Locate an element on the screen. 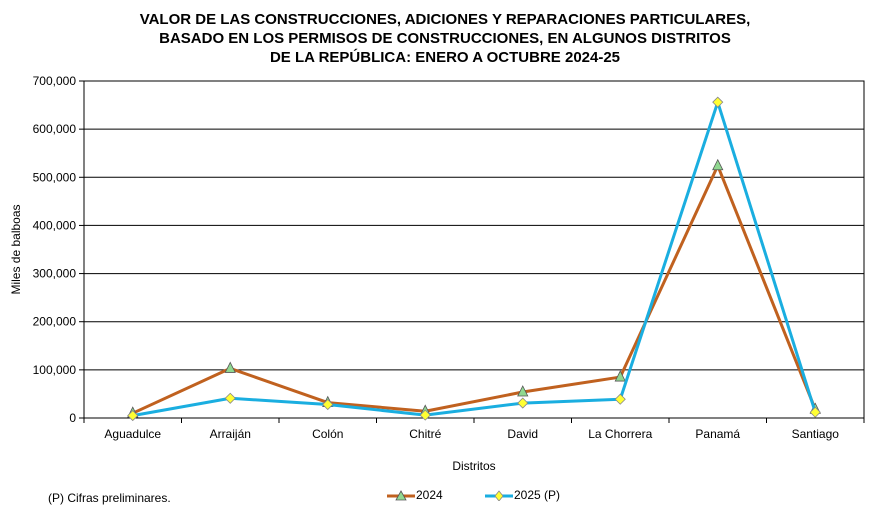  y-tick-label: 300,000 is located at coordinates (55, 274).